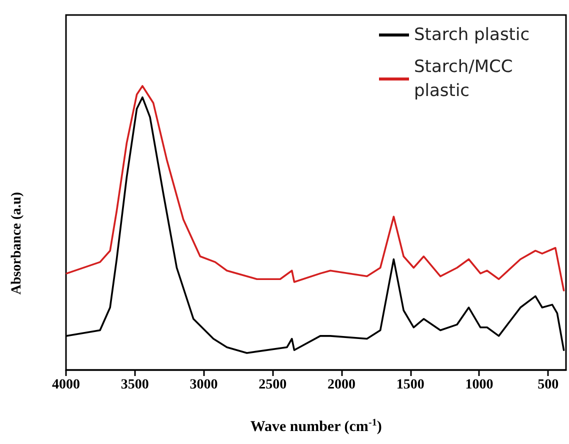 The image size is (569, 444). I want to click on x-tick-label: 2000, so click(341, 385).